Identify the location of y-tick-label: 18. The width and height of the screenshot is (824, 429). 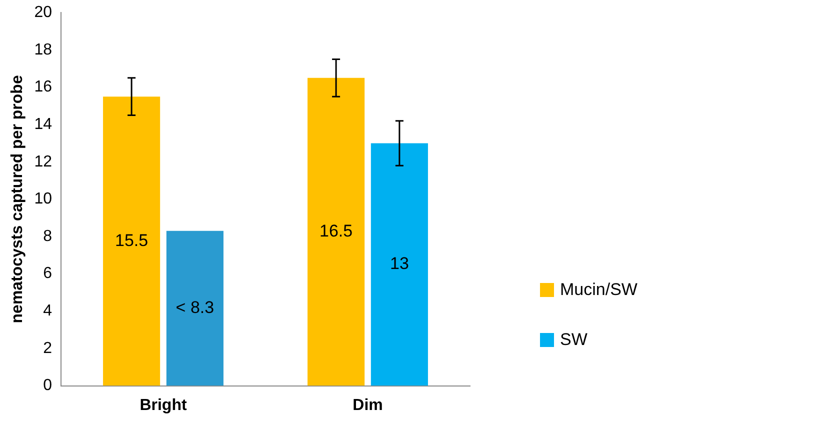
(43, 49).